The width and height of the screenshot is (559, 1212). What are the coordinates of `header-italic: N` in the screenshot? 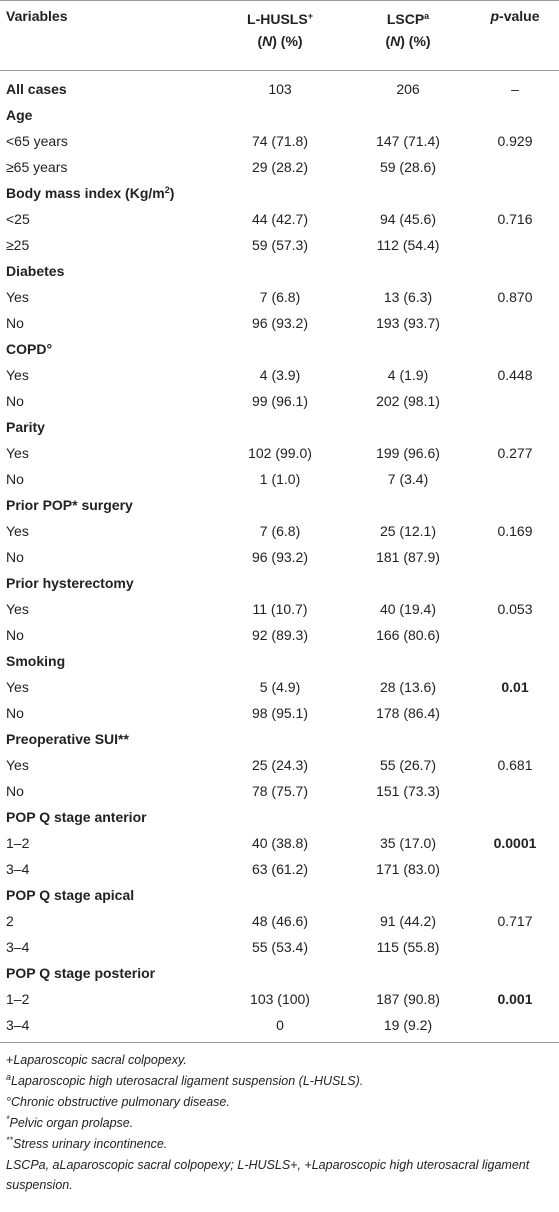 It's located at (395, 41).